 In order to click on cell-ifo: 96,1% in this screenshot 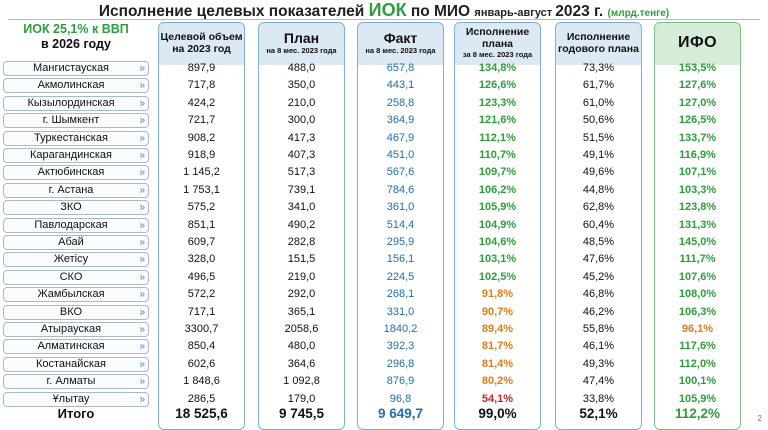, I will do `click(697, 329)`.